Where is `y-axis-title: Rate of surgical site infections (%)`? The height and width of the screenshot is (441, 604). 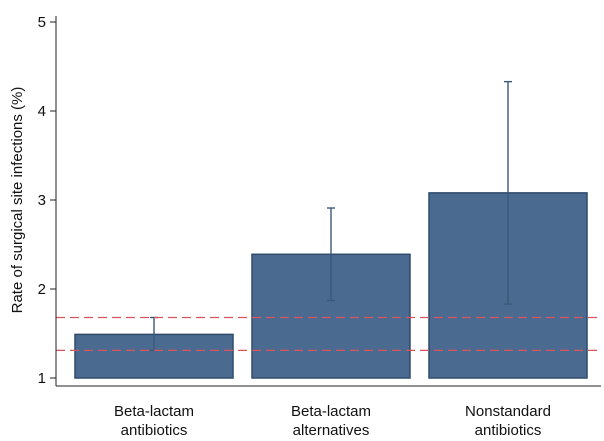
y-axis-title: Rate of surgical site infections (%) is located at coordinates (17, 200).